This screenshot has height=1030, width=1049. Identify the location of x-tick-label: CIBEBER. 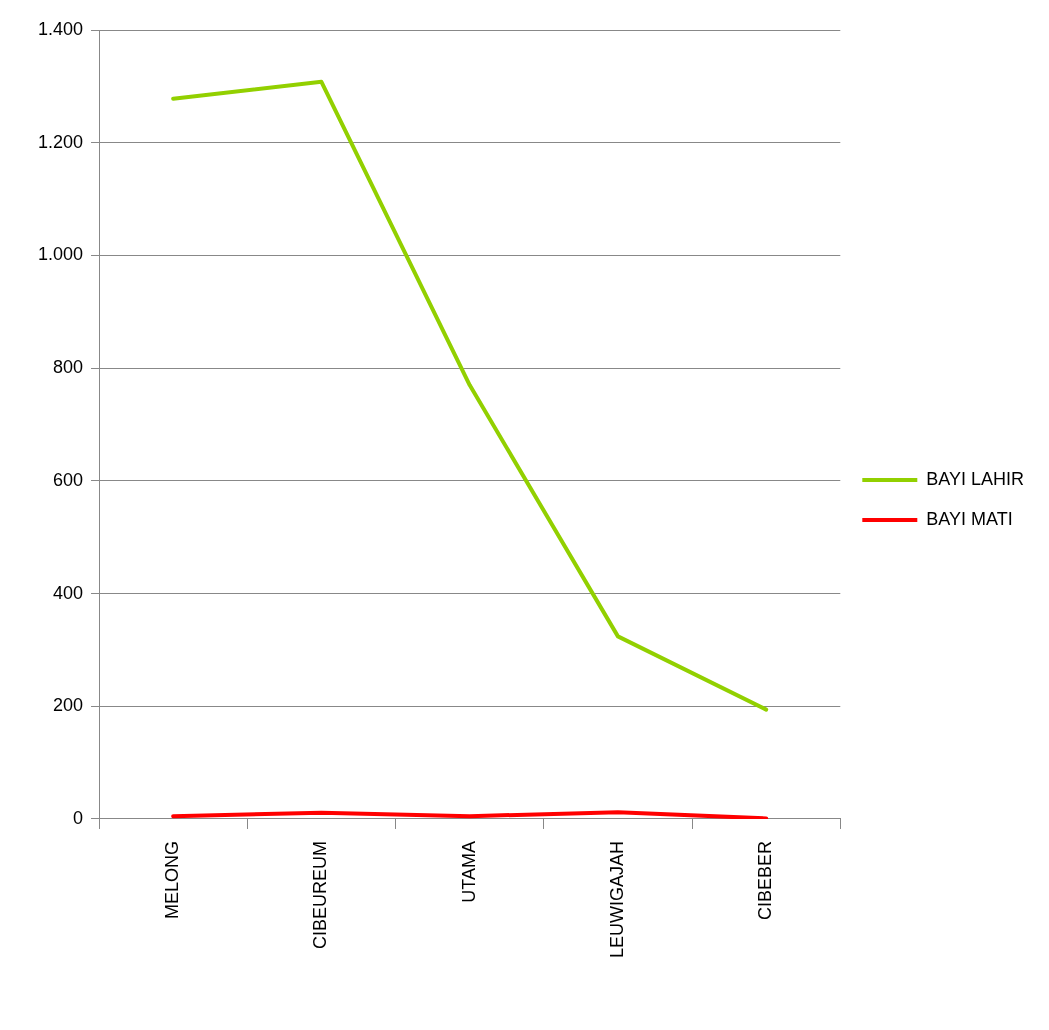
(765, 880).